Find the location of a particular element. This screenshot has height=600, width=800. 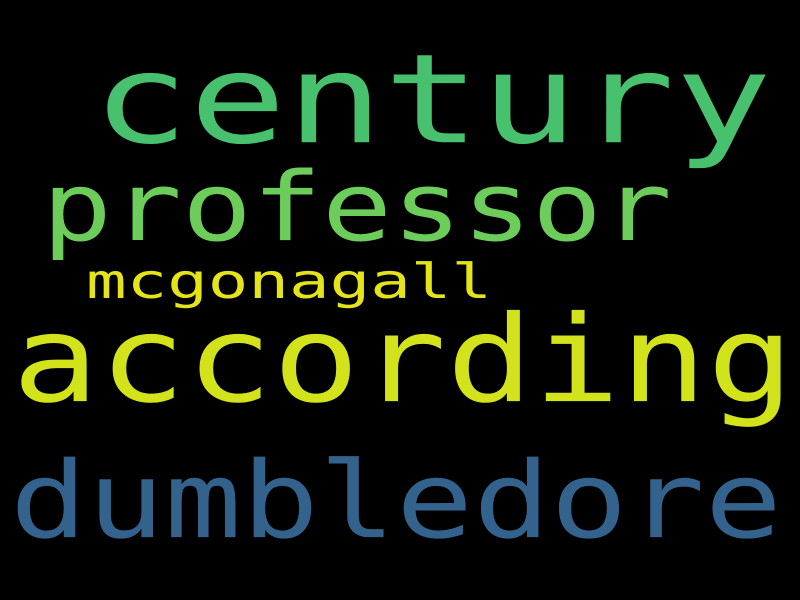

word-mcgonagall: mcgonagall is located at coordinates (289, 282).